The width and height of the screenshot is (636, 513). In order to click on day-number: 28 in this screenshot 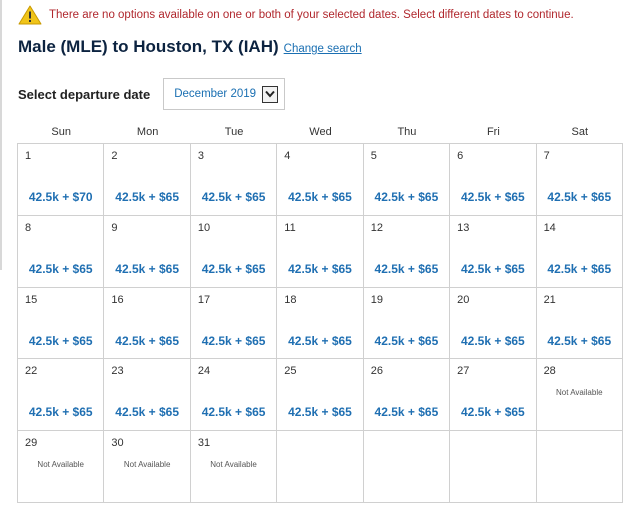, I will do `click(549, 371)`.